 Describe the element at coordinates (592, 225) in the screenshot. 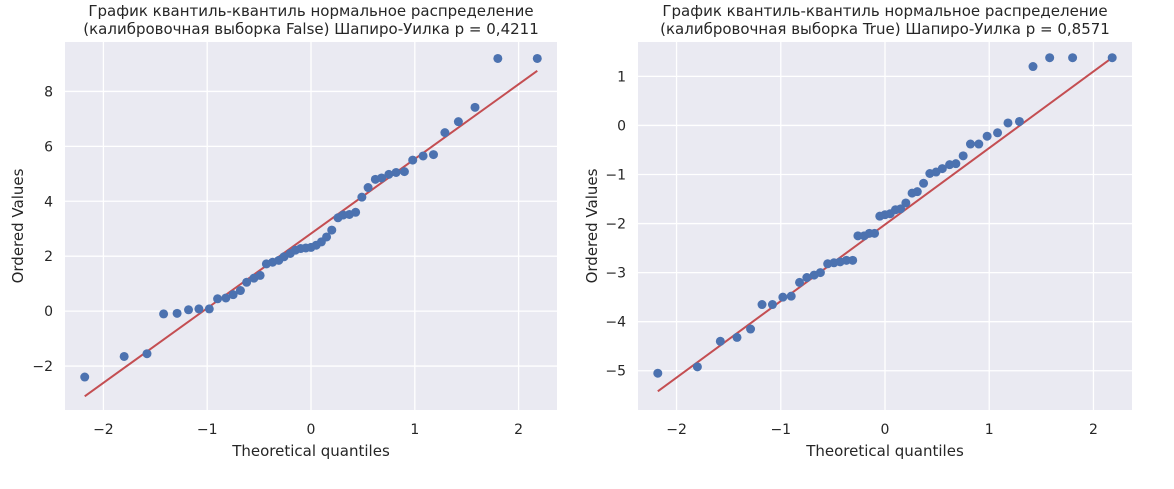

I see `right-y-axis-label: Ordered Values` at that location.